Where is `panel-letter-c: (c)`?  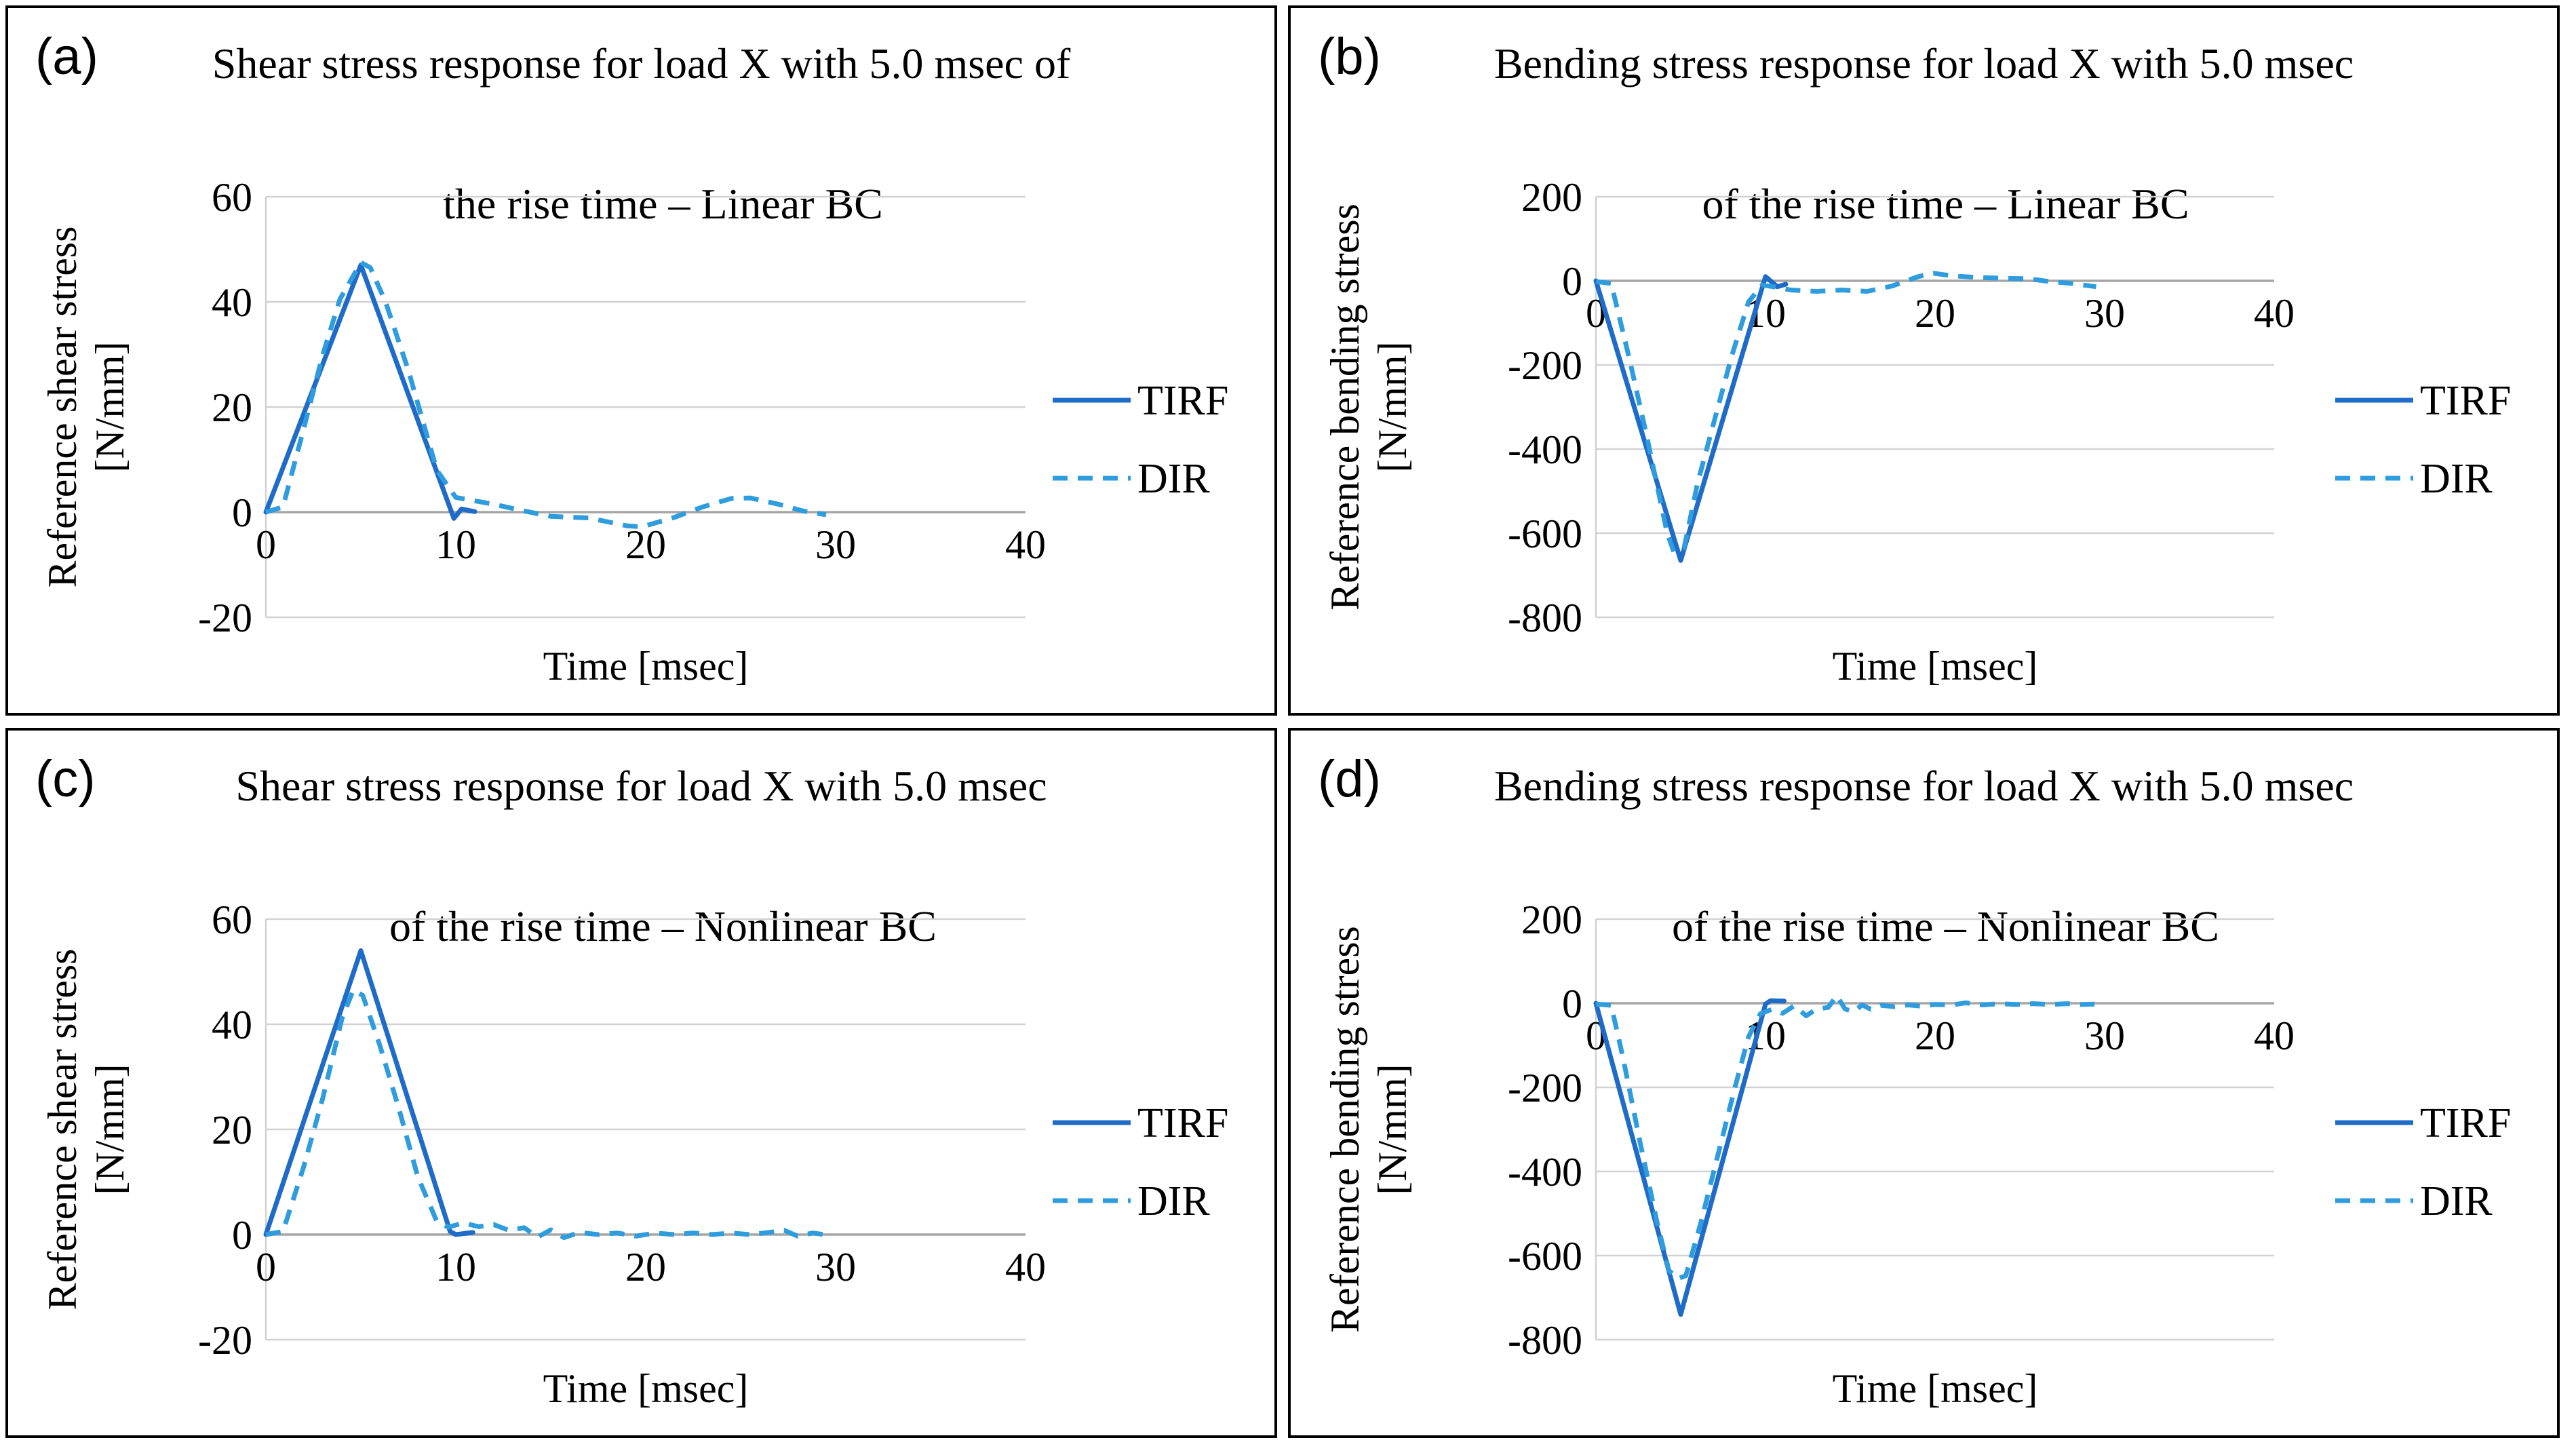 panel-letter-c: (c) is located at coordinates (65, 779).